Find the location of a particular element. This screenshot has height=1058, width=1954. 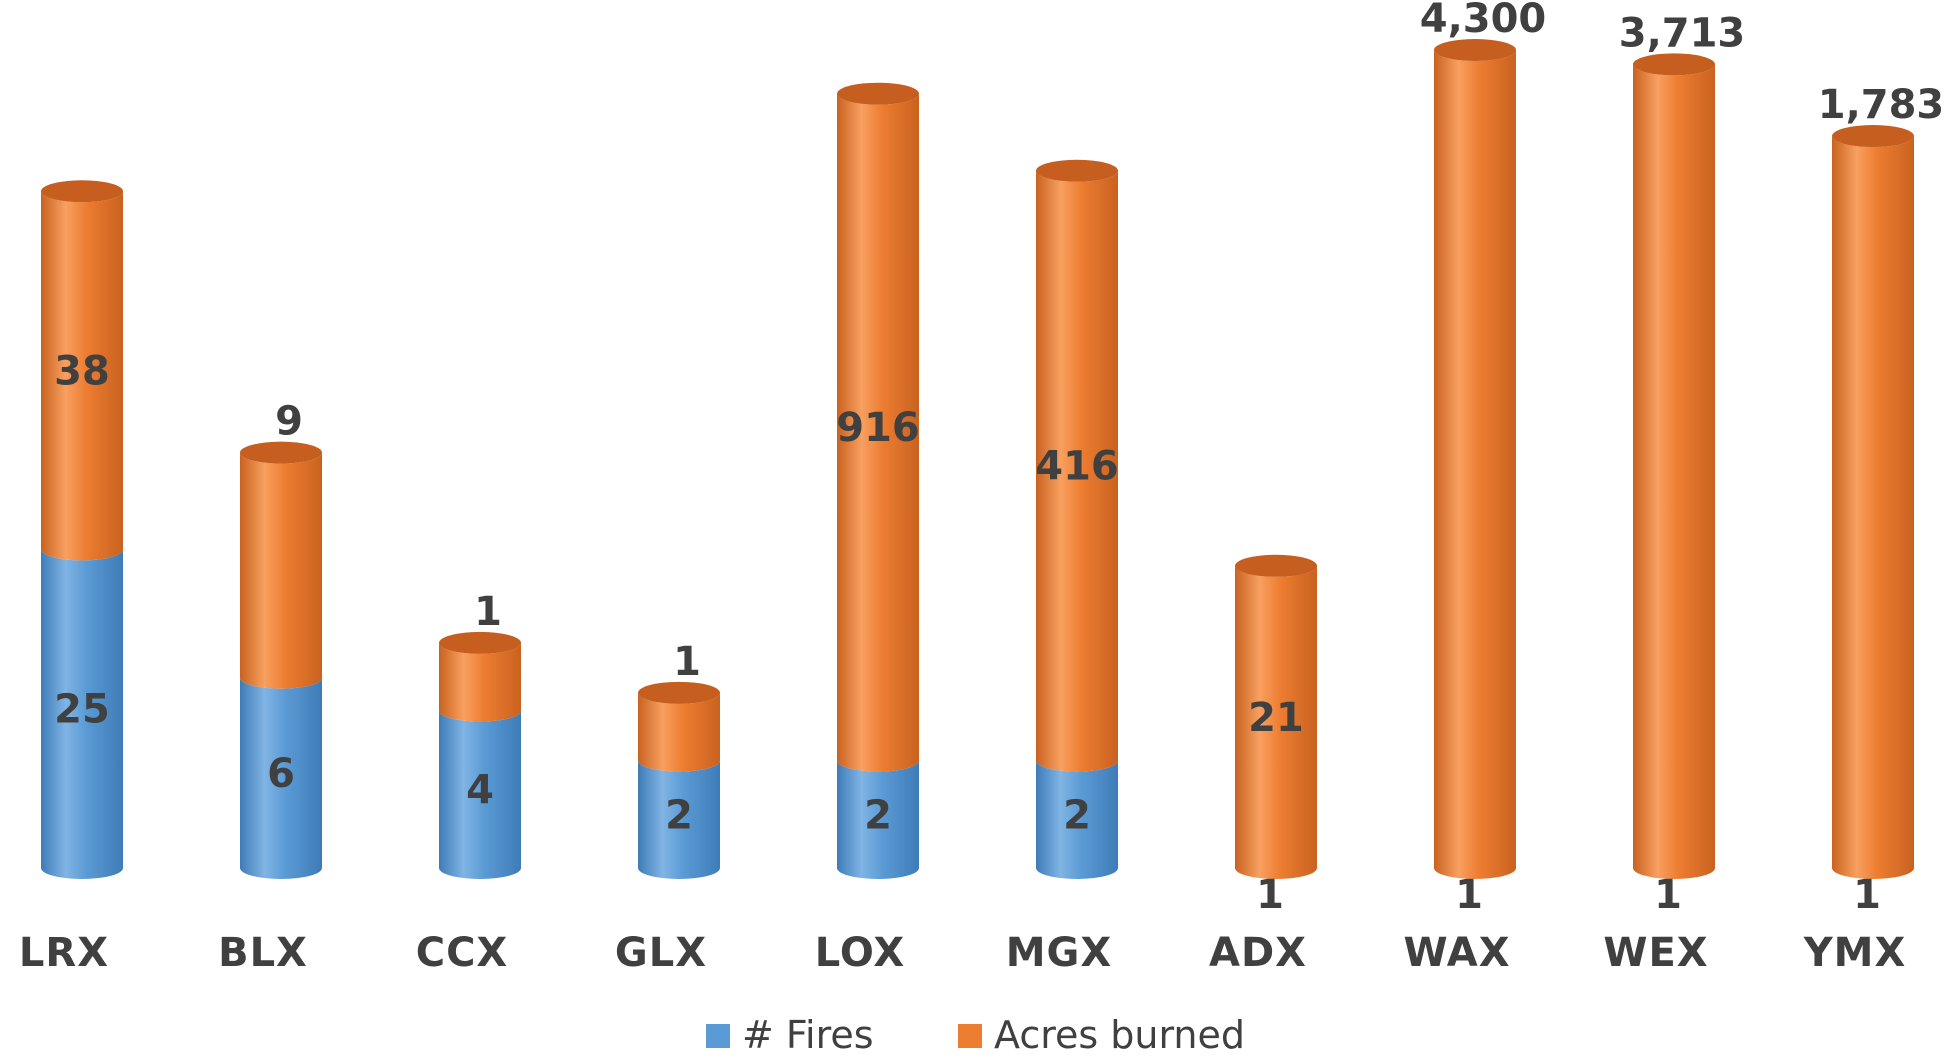

bar-fires-ccx-body is located at coordinates (480, 794).